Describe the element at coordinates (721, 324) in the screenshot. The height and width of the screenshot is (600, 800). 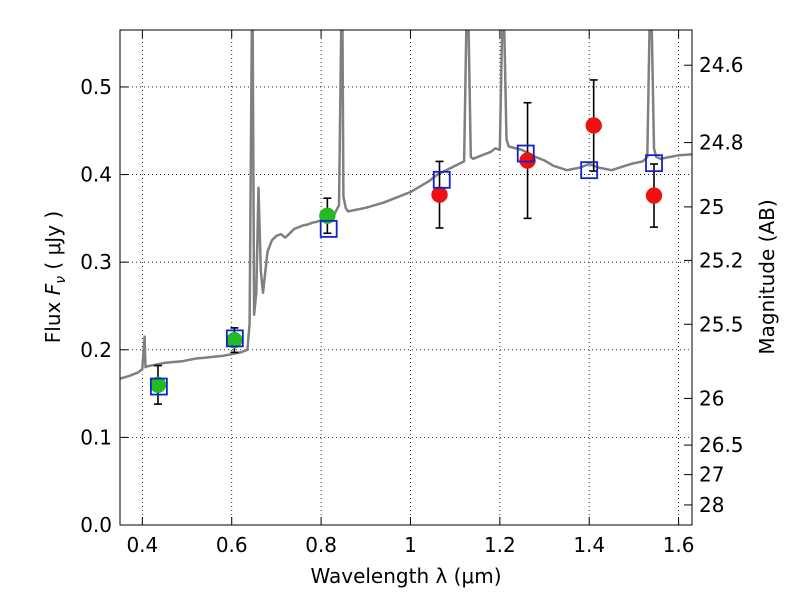
I see `y2-tick-label: 25.5` at that location.